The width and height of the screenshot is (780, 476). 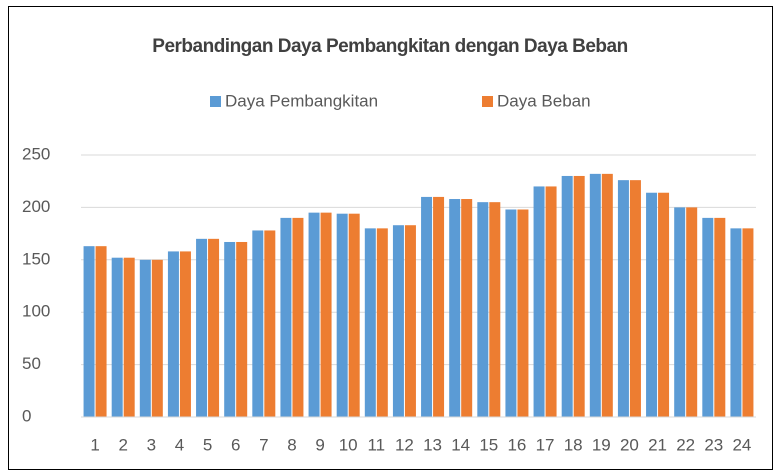 I want to click on x-tick-label: 14, so click(x=460, y=444).